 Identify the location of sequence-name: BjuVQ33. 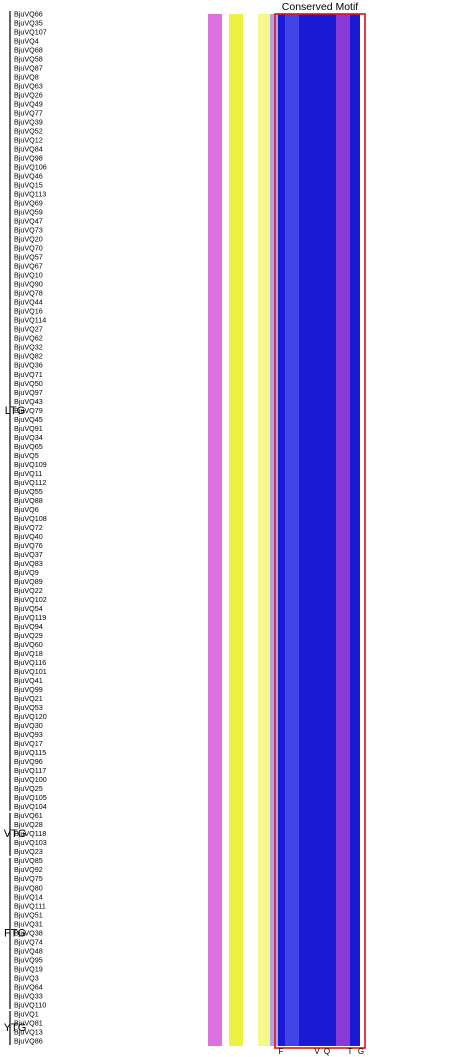
(28, 995).